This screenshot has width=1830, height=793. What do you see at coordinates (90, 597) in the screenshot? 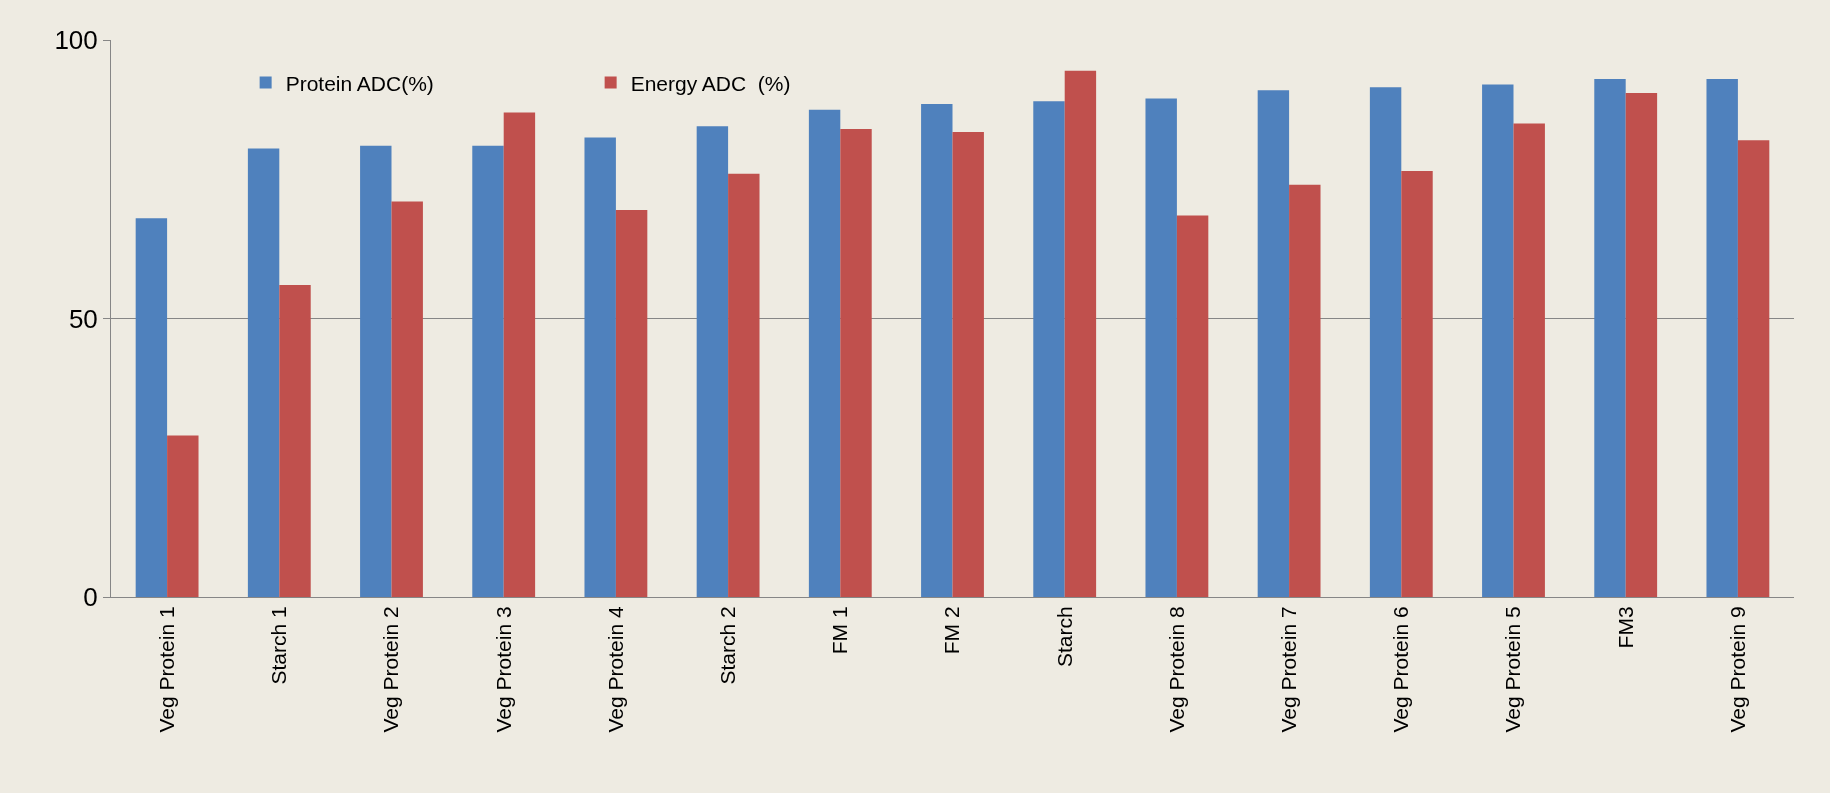
I see `y-tick-label: 0` at bounding box center [90, 597].